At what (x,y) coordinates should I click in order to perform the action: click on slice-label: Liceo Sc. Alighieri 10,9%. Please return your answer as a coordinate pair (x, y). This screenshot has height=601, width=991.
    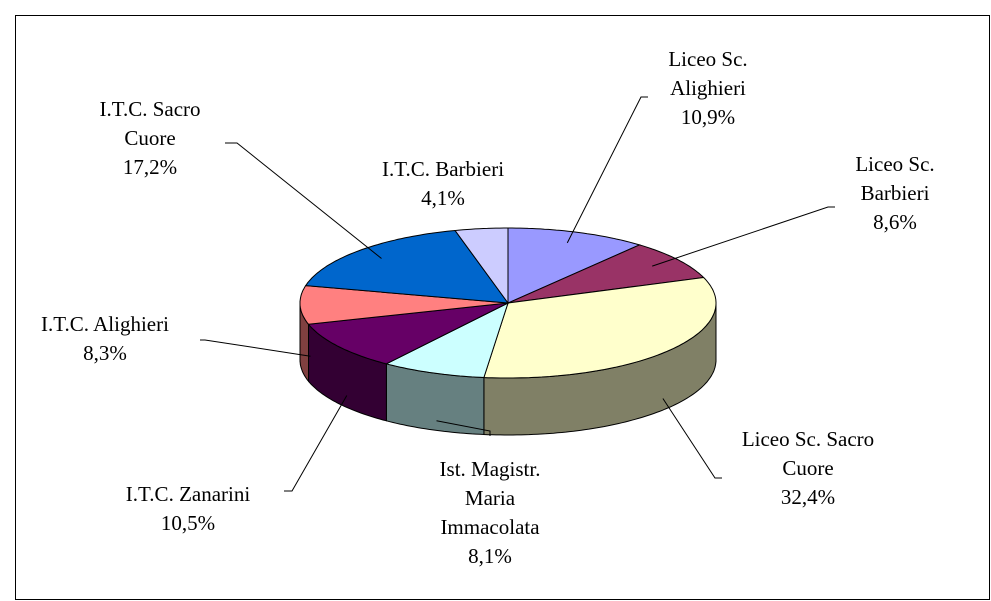
    Looking at the image, I should click on (708, 88).